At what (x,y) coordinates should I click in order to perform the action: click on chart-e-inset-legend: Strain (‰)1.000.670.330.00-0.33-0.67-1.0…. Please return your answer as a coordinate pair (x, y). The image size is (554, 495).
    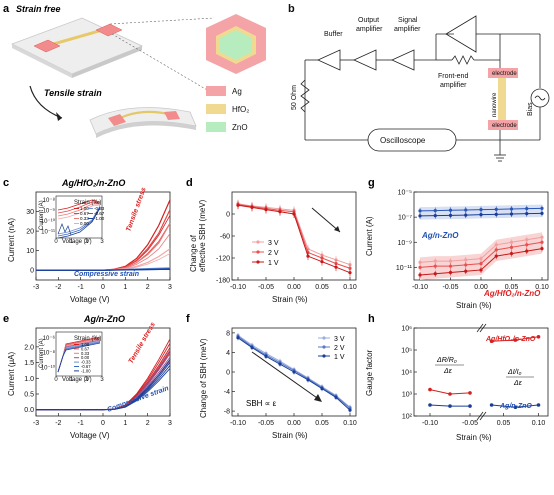
    Looking at the image, I should click on (87, 354).